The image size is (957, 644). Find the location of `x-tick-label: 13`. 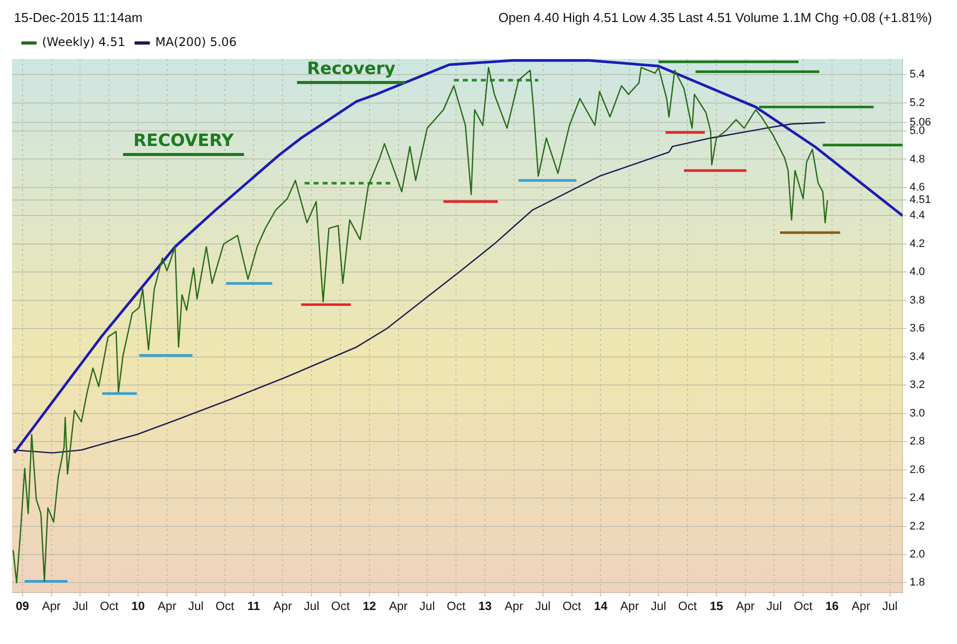

x-tick-label: 13 is located at coordinates (485, 606).